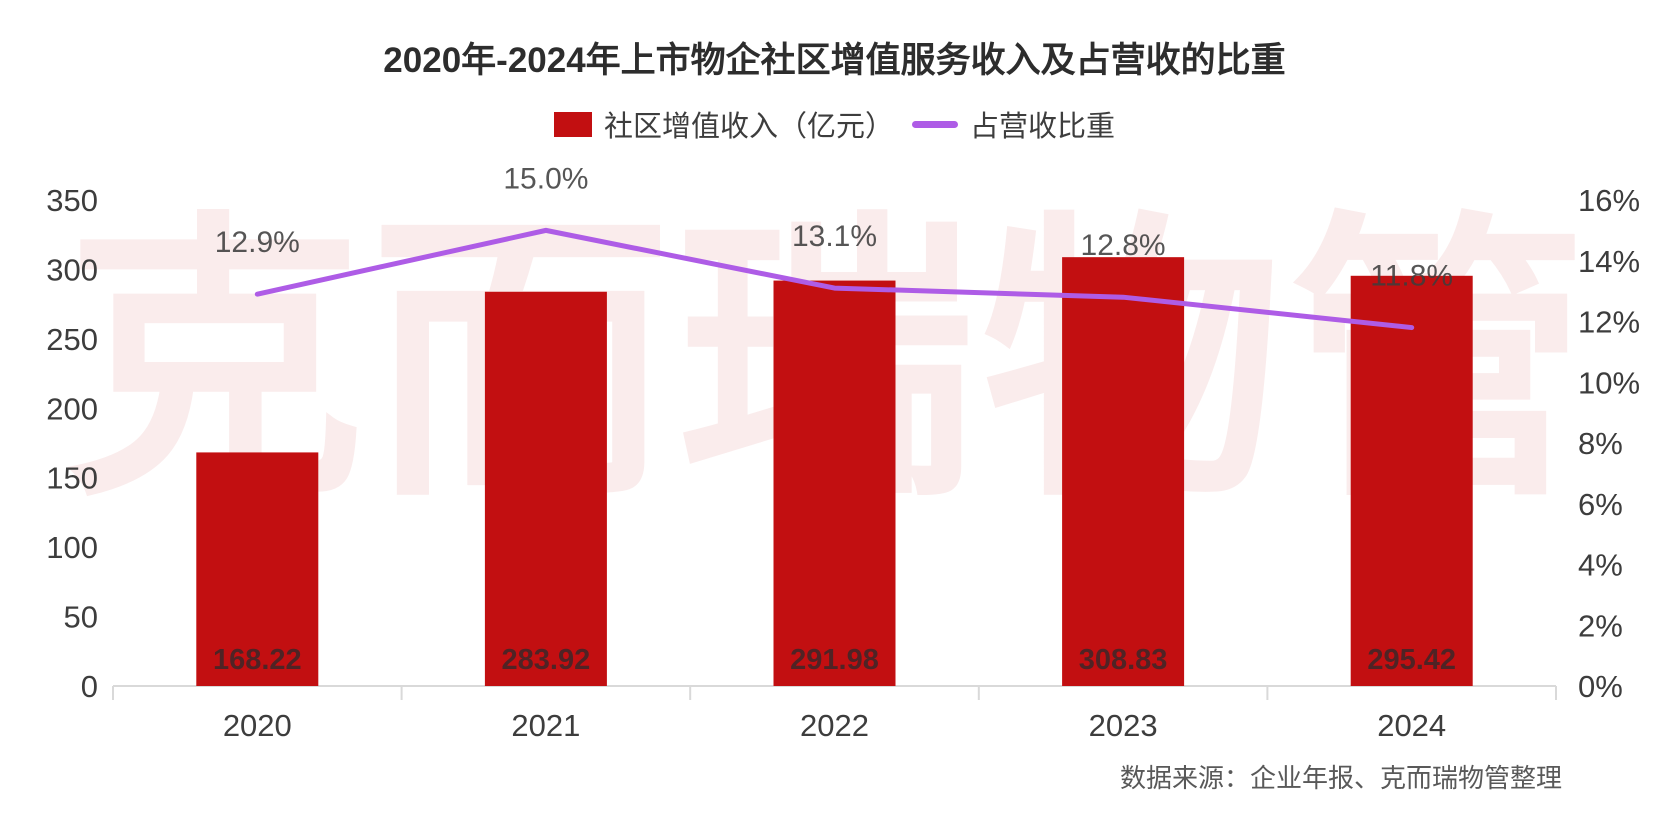  What do you see at coordinates (1411, 276) in the screenshot?
I see `line-value-label: 11.8%` at bounding box center [1411, 276].